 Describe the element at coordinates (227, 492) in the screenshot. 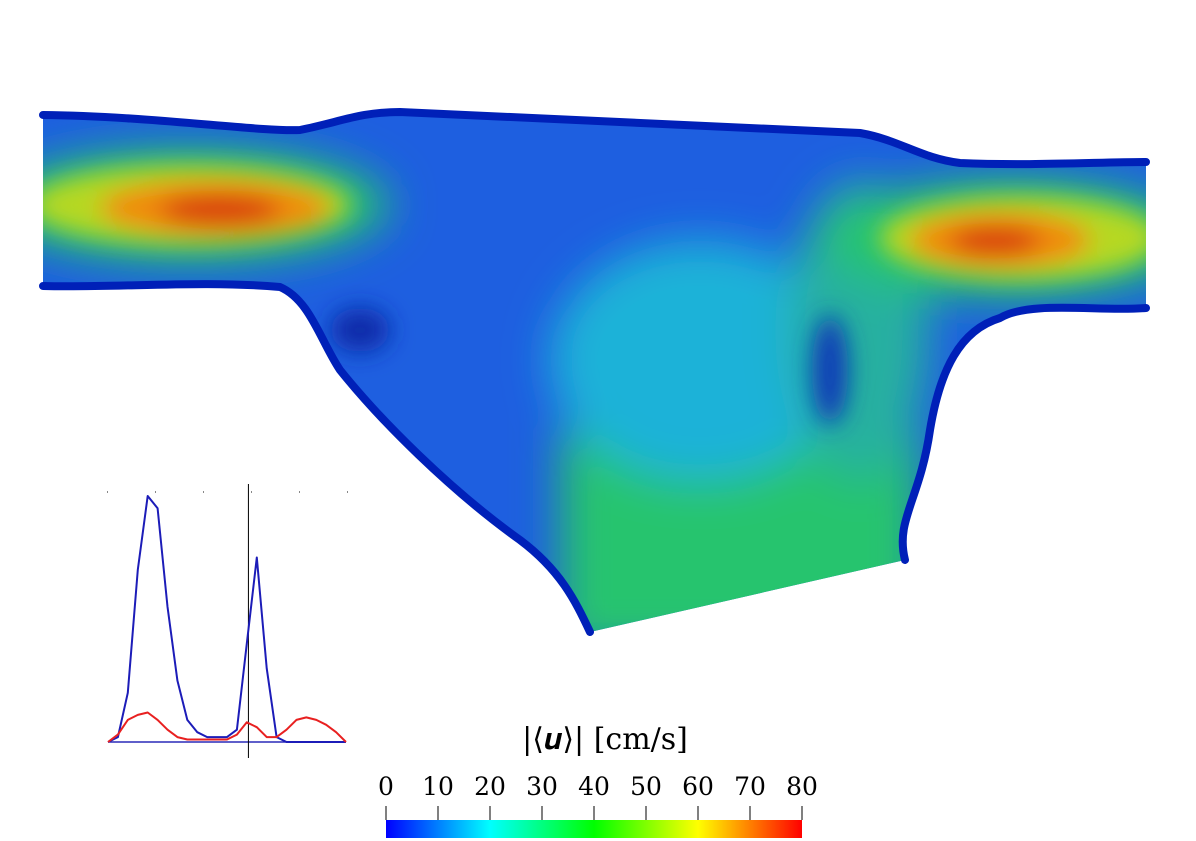

I see `waveform-top-ticks` at that location.